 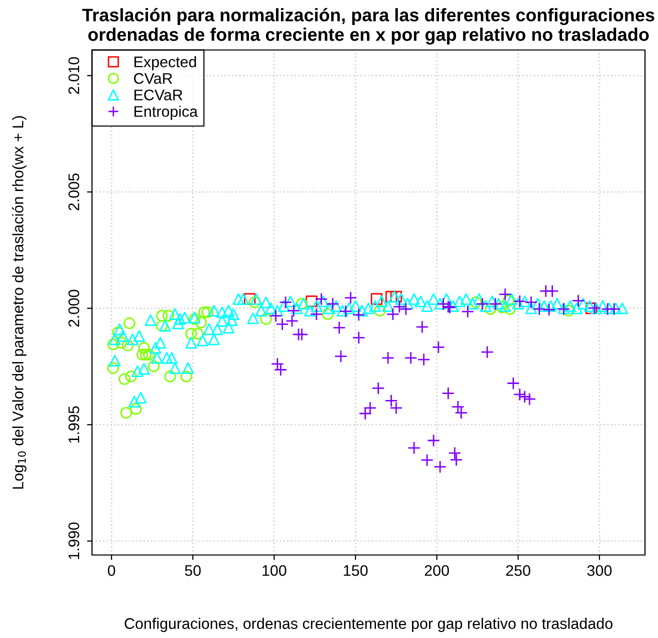 I want to click on x-tick-label: 300, so click(x=599, y=570).